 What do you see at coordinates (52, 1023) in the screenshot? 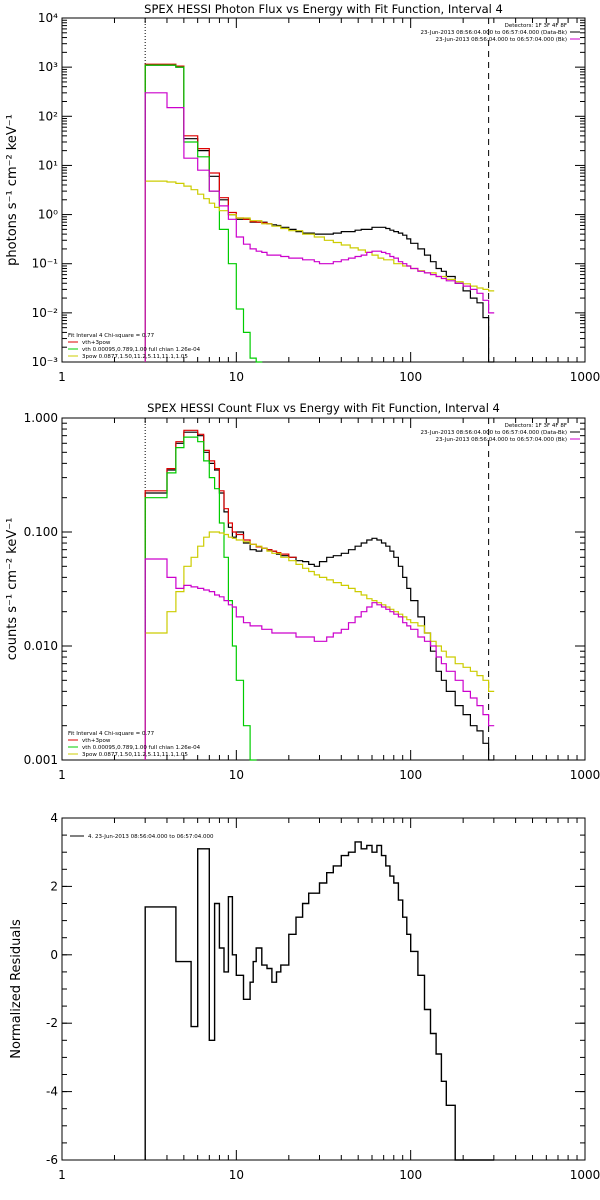
I see `y-tick-label: -2` at bounding box center [52, 1023].